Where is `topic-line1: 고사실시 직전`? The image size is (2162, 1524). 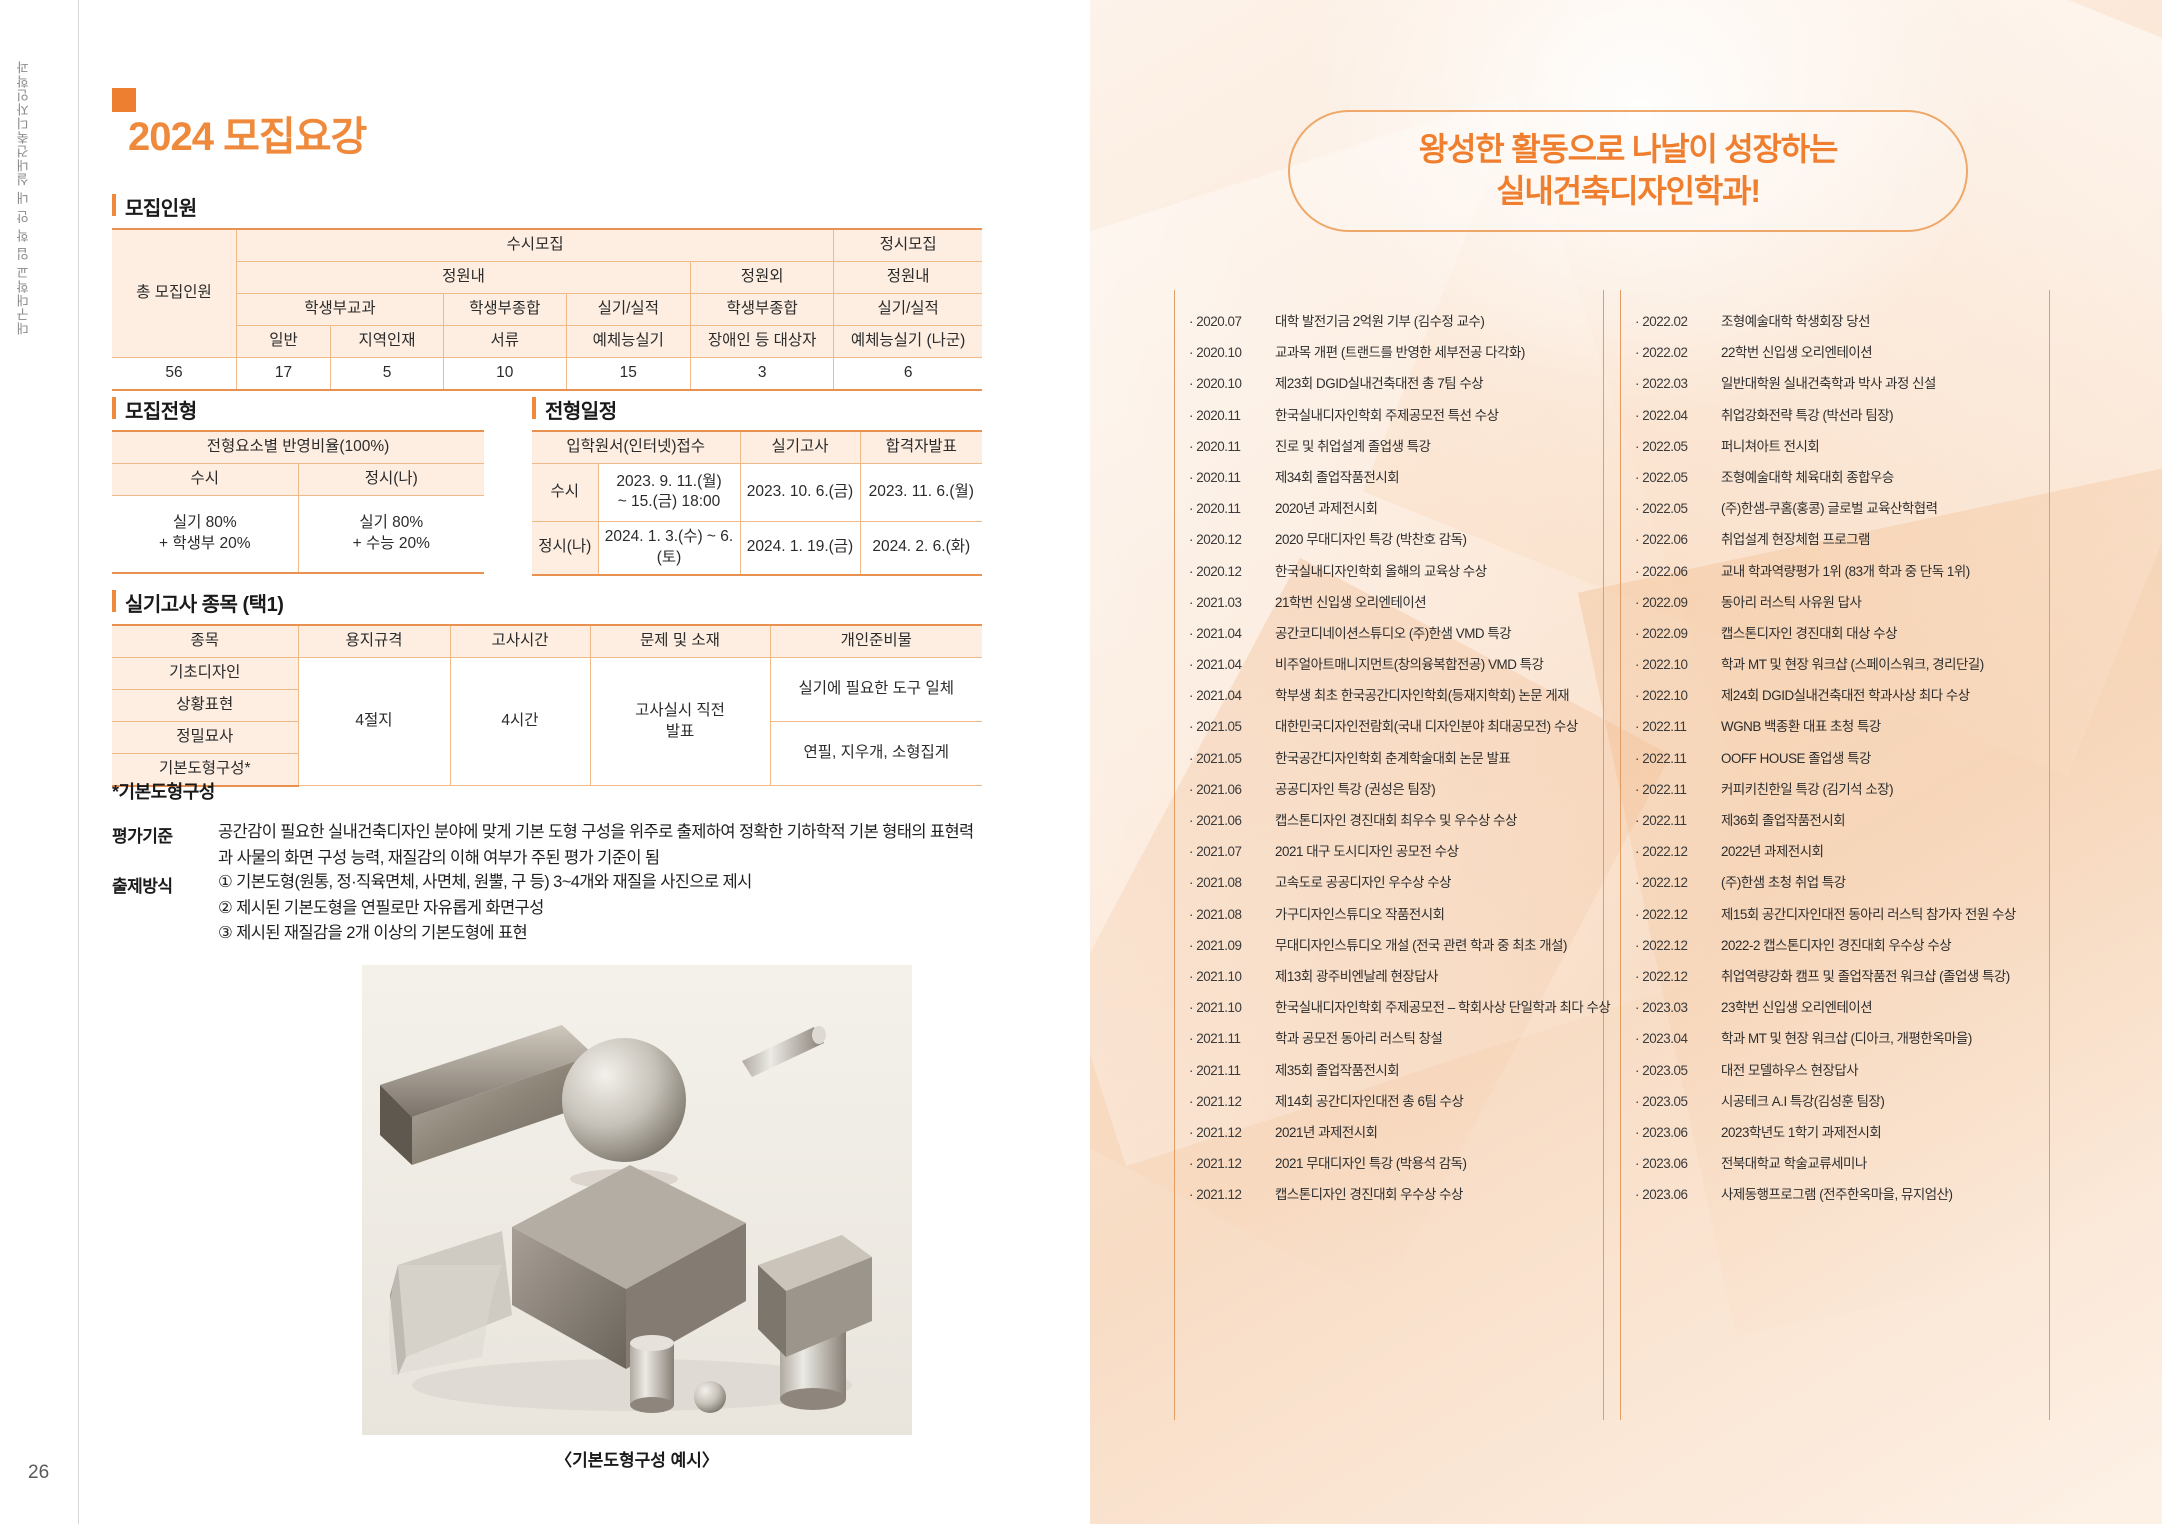 topic-line1: 고사실시 직전 is located at coordinates (680, 710).